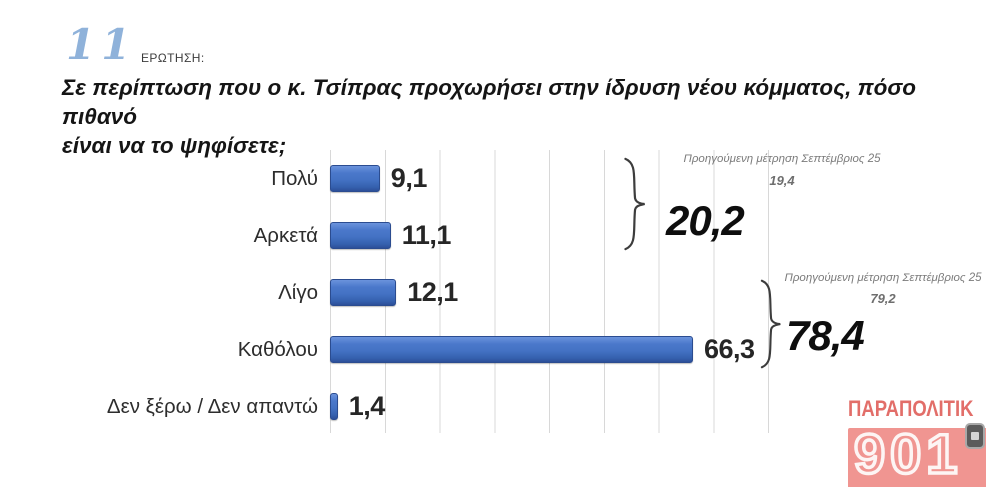  I want to click on bar-track: 66,3, so click(542, 349).